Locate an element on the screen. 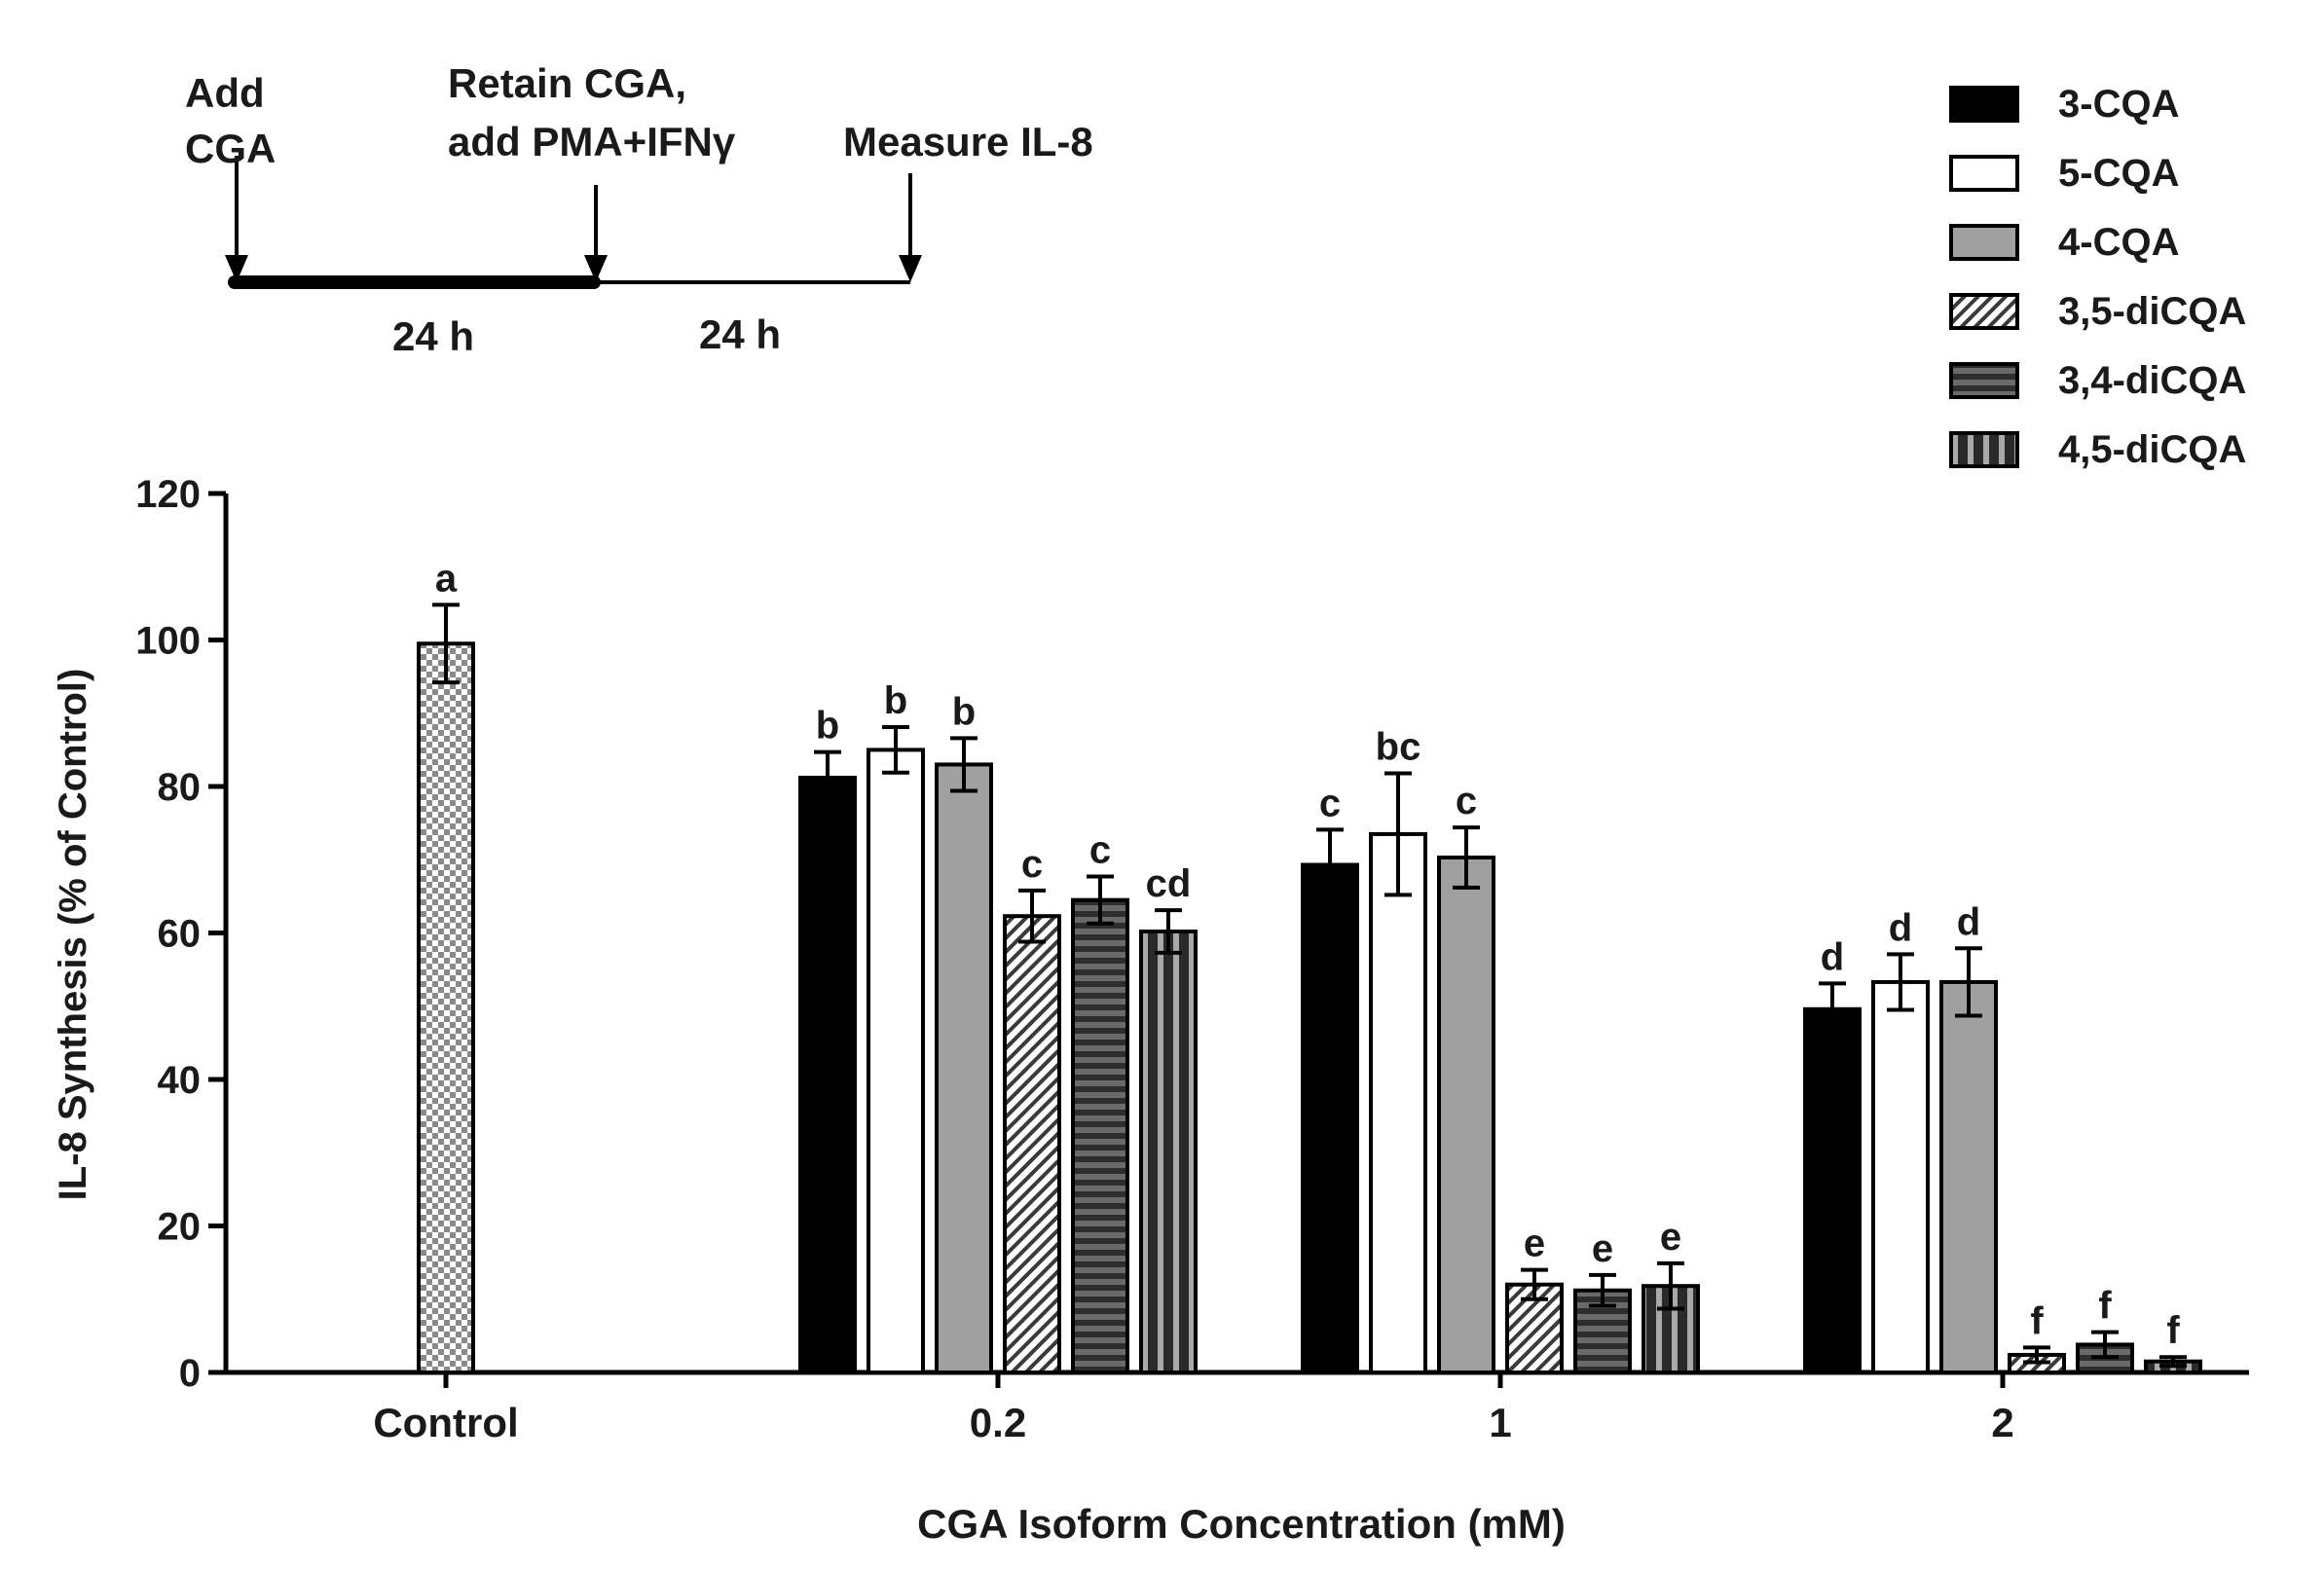 This screenshot has width=2324, height=1571. x-tick-label-Control: Control is located at coordinates (445, 1422).